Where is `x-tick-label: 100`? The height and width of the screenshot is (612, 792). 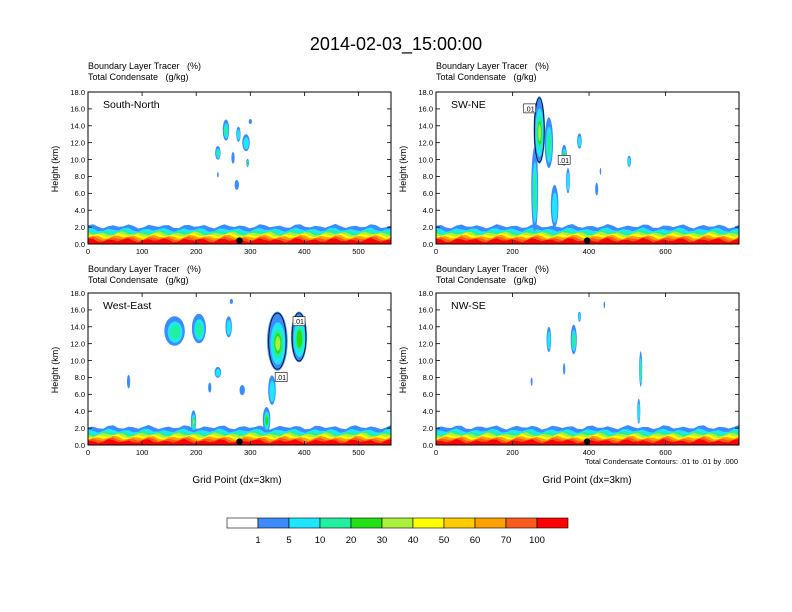
x-tick-label: 100 is located at coordinates (142, 452).